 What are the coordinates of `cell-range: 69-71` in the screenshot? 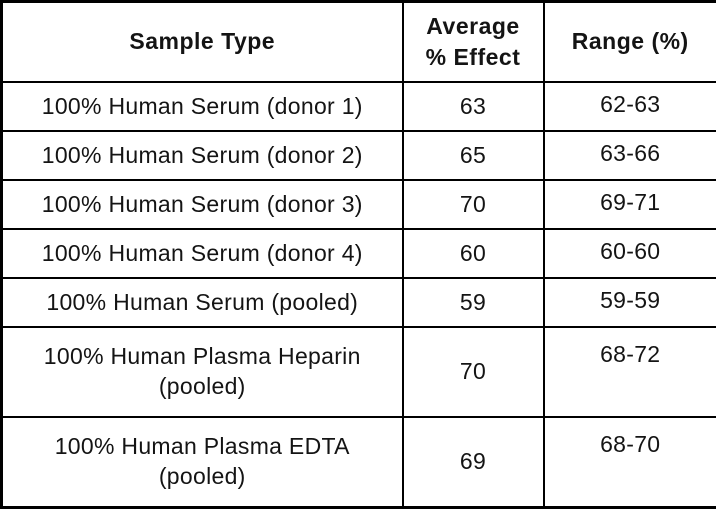 It's located at (630, 204).